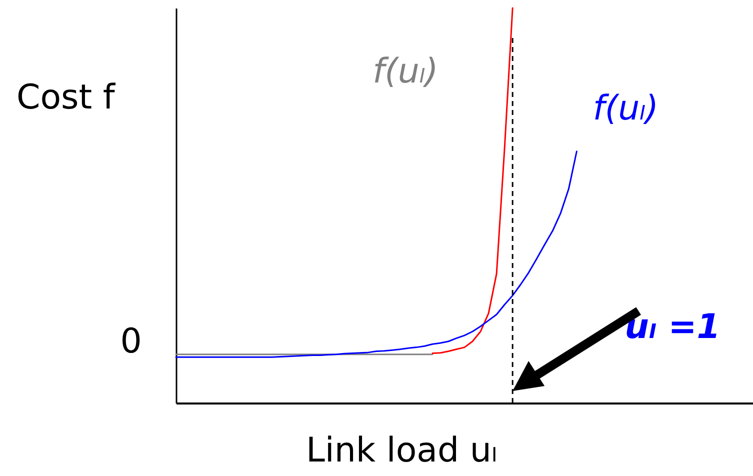 This screenshot has width=753, height=476. I want to click on text: f(uₗ), so click(405, 71).